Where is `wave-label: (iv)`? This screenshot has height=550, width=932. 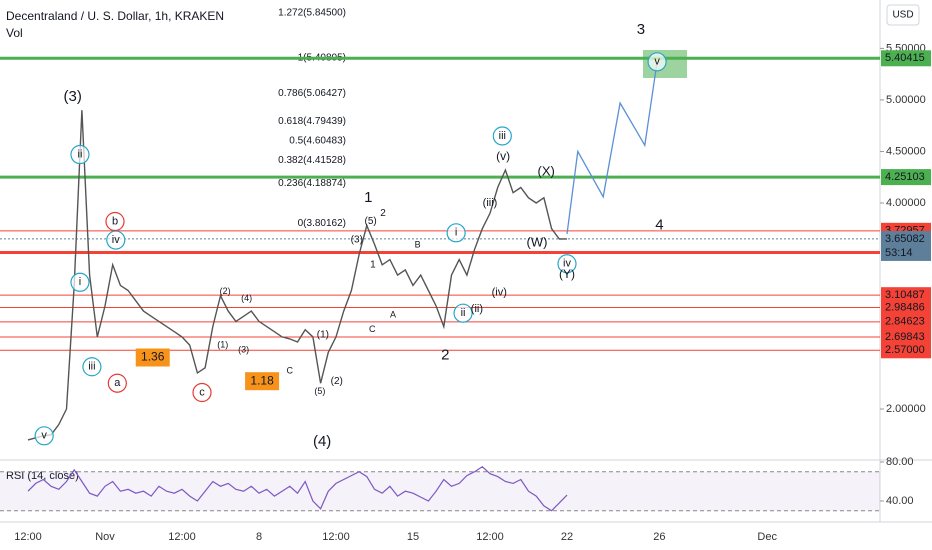
wave-label: (iv) is located at coordinates (499, 292).